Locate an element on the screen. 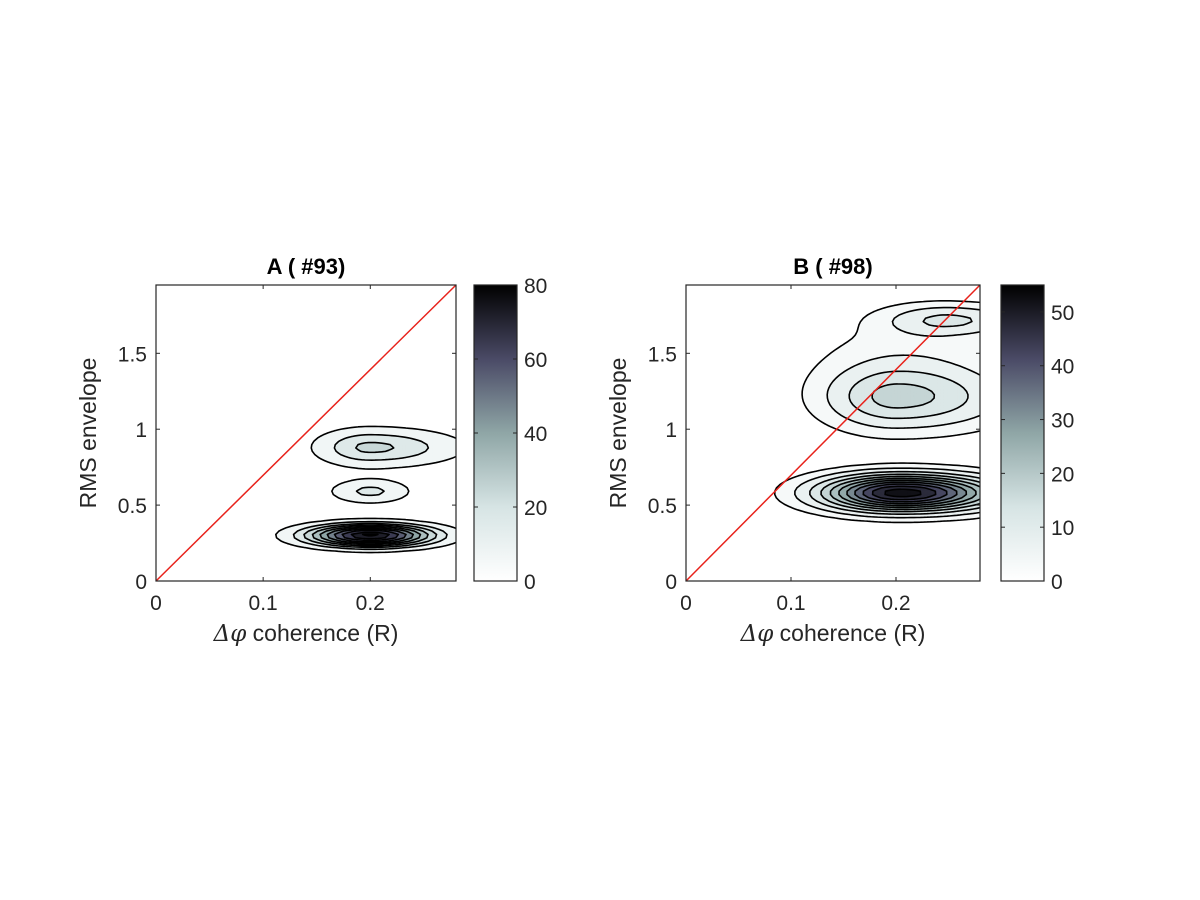 The height and width of the screenshot is (900, 1200). panel-b-identity-line is located at coordinates (833, 433).